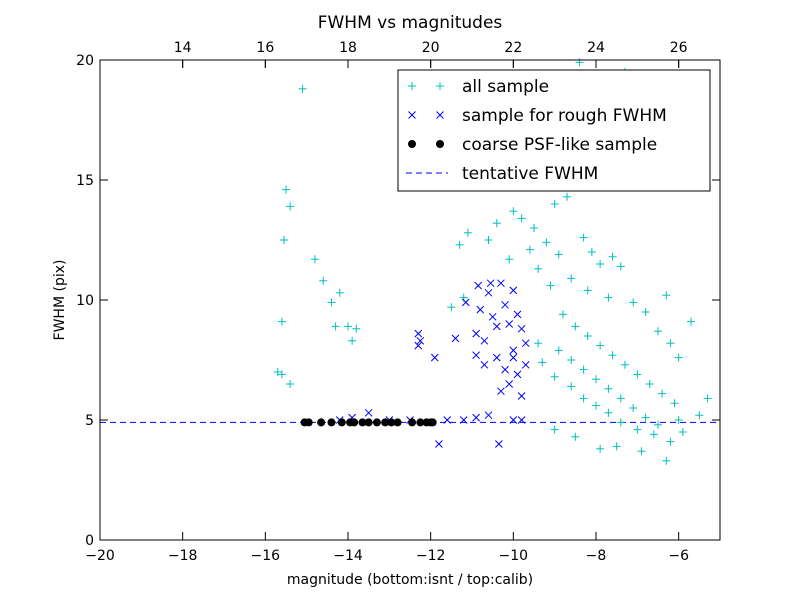 Image resolution: width=800 pixels, height=600 pixels. I want to click on legend-entry: coarse PSF-like sample, so click(532, 145).